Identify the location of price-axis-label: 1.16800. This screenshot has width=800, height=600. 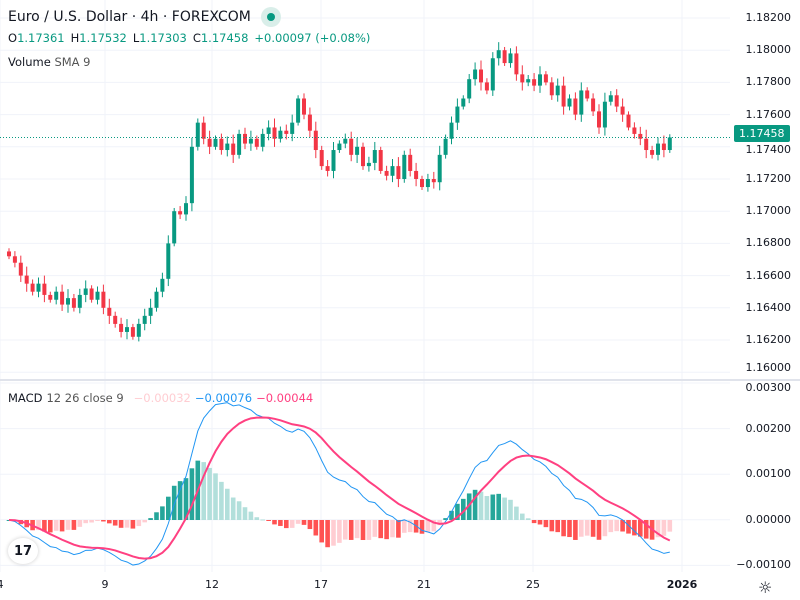
(768, 243).